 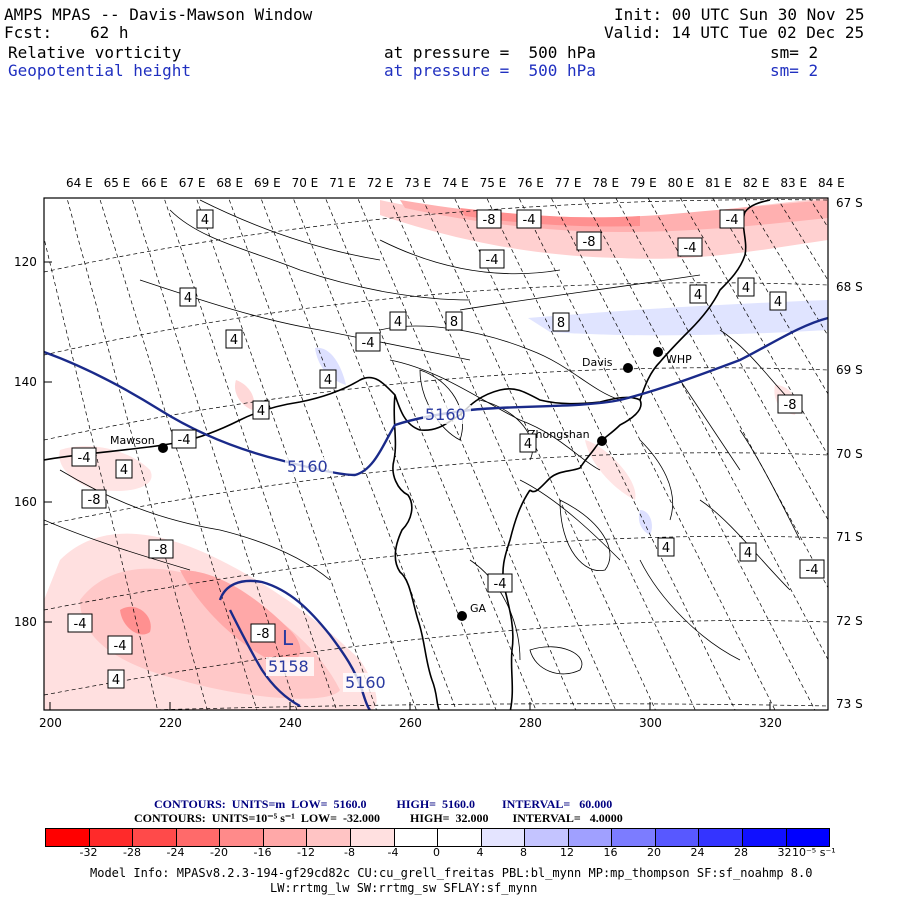 I want to click on field2-name: Geopotential height, so click(x=100, y=70).